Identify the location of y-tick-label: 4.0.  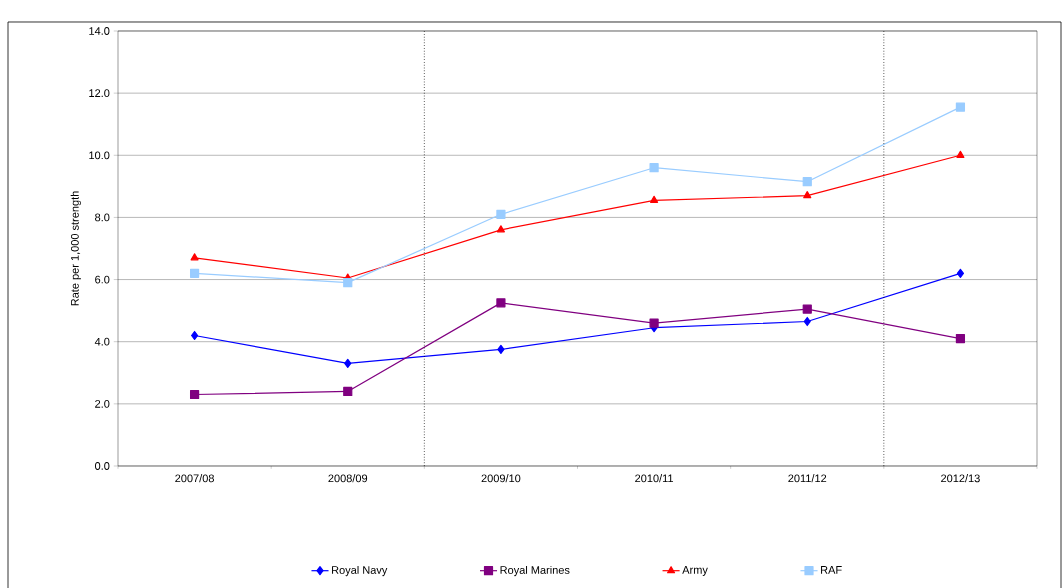
(102, 341).